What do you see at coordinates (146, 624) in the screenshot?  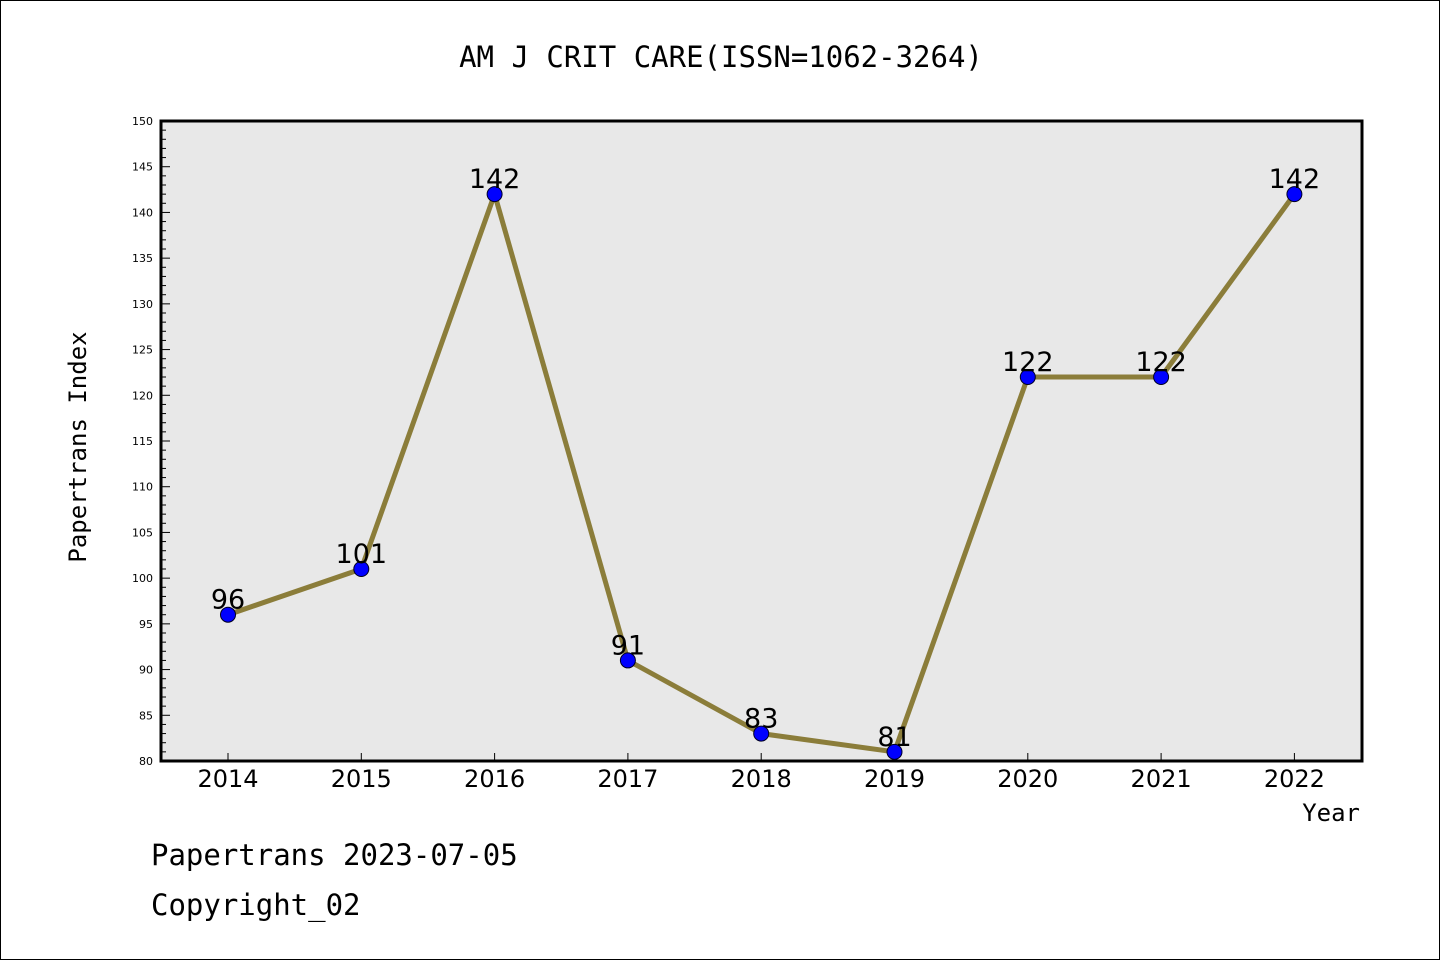 I see `y-tick-label: 95` at bounding box center [146, 624].